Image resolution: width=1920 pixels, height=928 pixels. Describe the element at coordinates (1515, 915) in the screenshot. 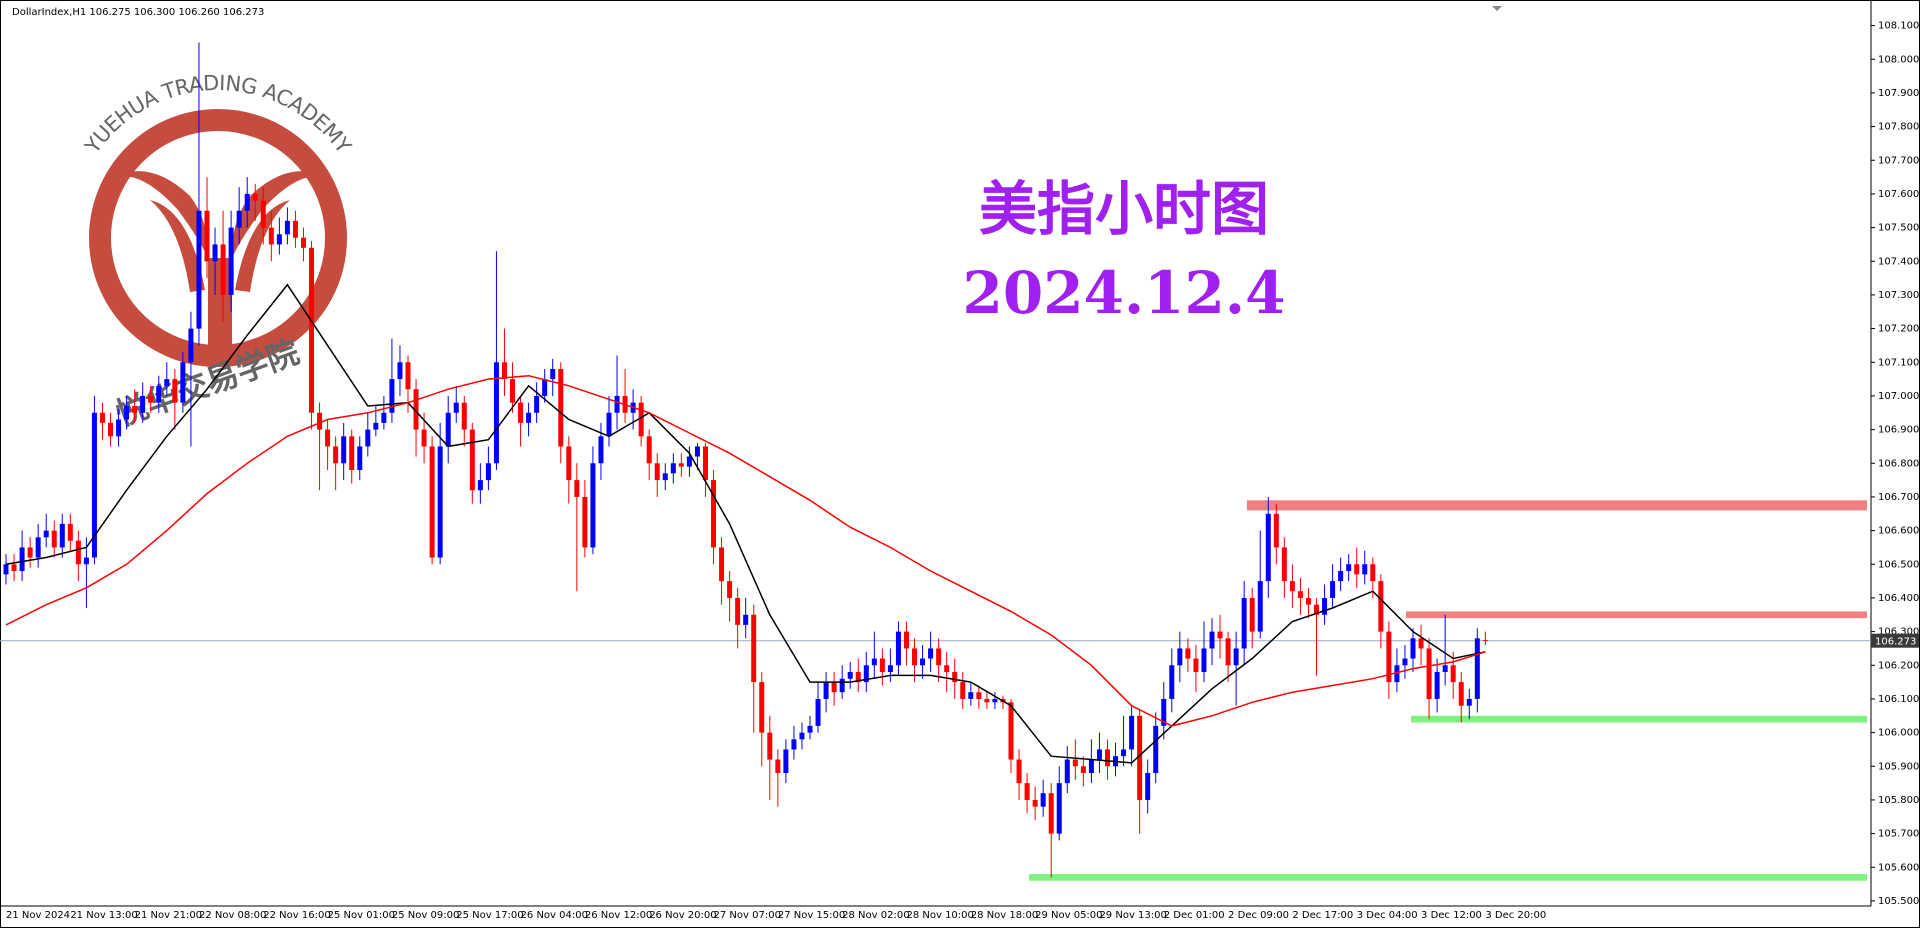

I see `x-tick-label: 3 Dec 20:00` at that location.